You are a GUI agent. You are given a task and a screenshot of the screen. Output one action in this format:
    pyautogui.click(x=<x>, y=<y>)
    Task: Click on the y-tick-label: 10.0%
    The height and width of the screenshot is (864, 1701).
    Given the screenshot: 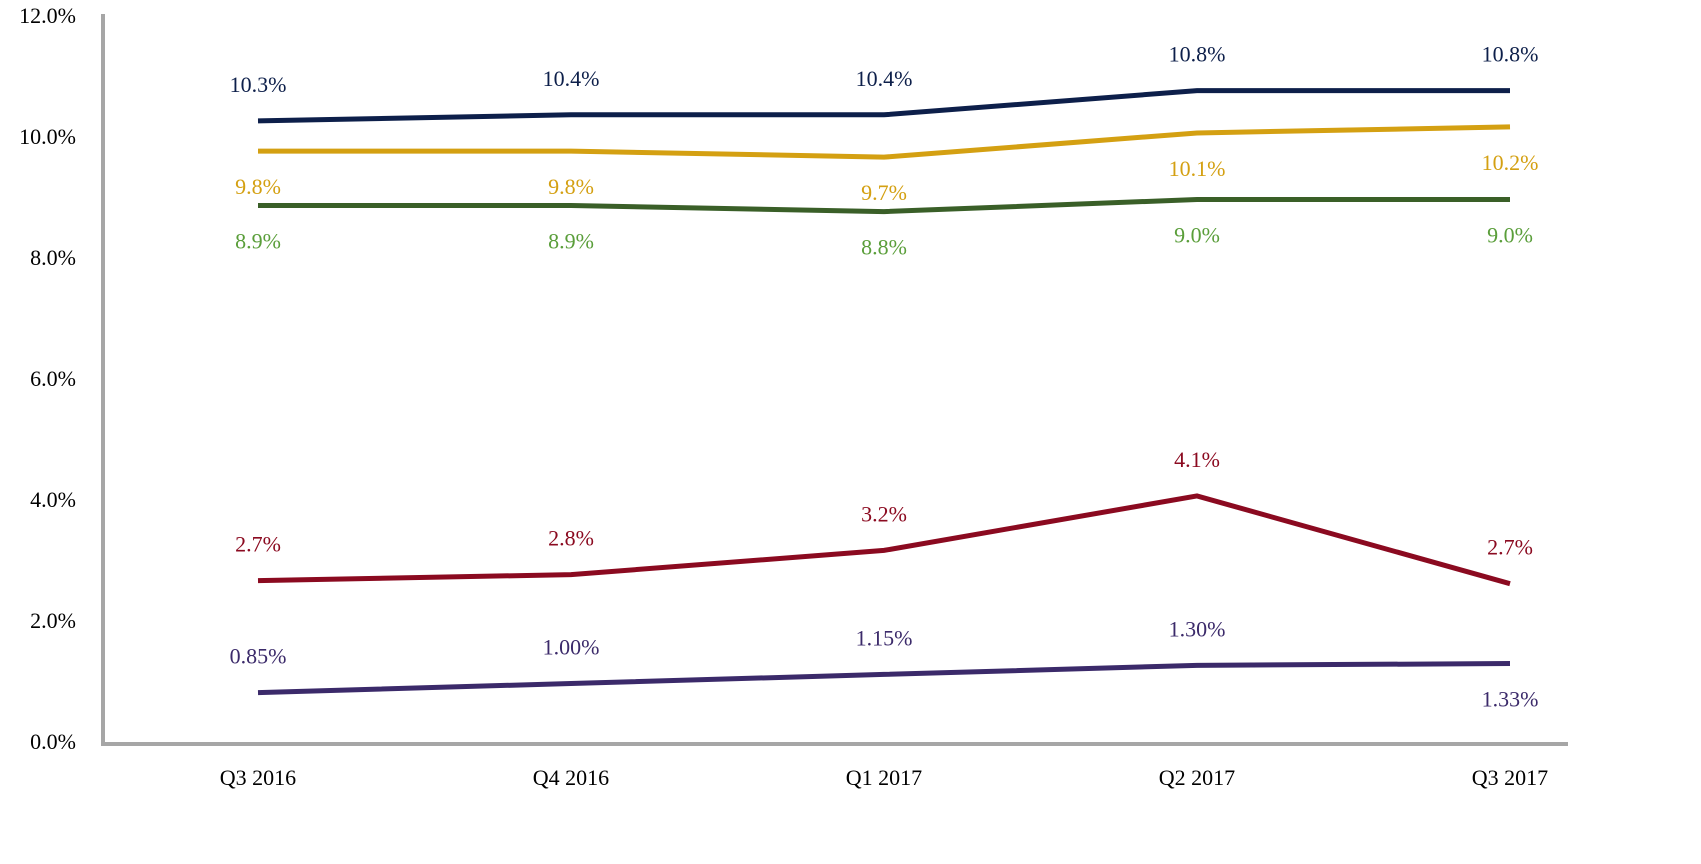 What is the action you would take?
    pyautogui.click(x=47, y=136)
    